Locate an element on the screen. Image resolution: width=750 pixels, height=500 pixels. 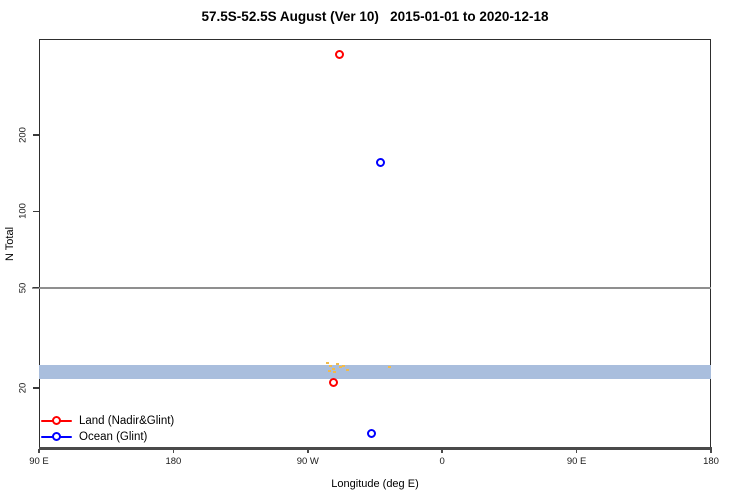
legend-item-land: Land (Nadir&Glint) is located at coordinates (107, 421).